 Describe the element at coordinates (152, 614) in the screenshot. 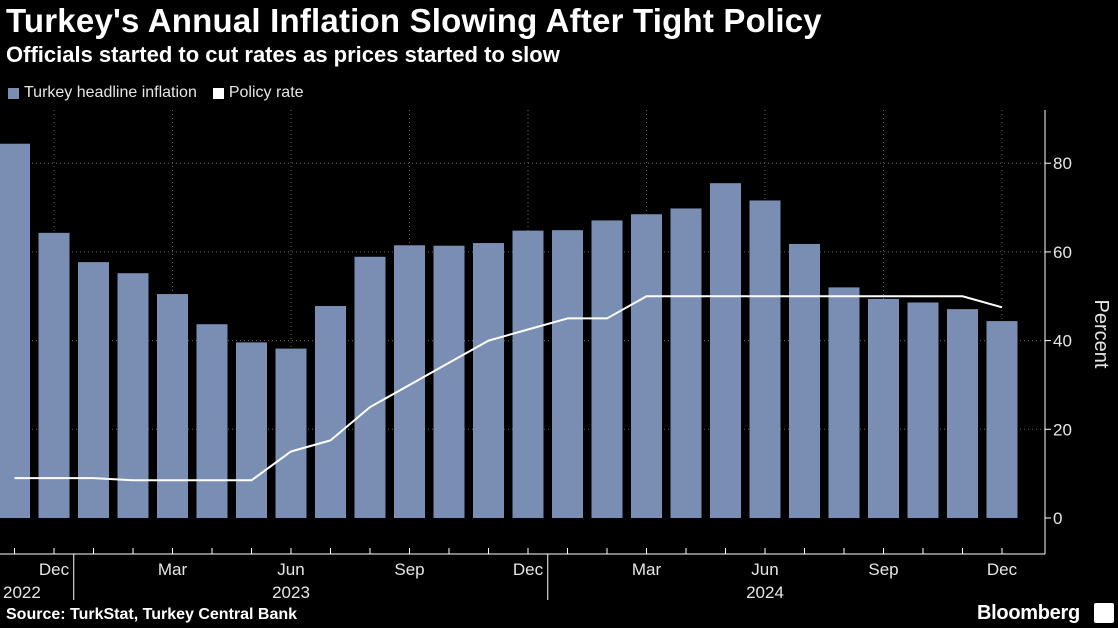

I see `source-note: Source: TurkStat, Turkey Central Bank` at that location.